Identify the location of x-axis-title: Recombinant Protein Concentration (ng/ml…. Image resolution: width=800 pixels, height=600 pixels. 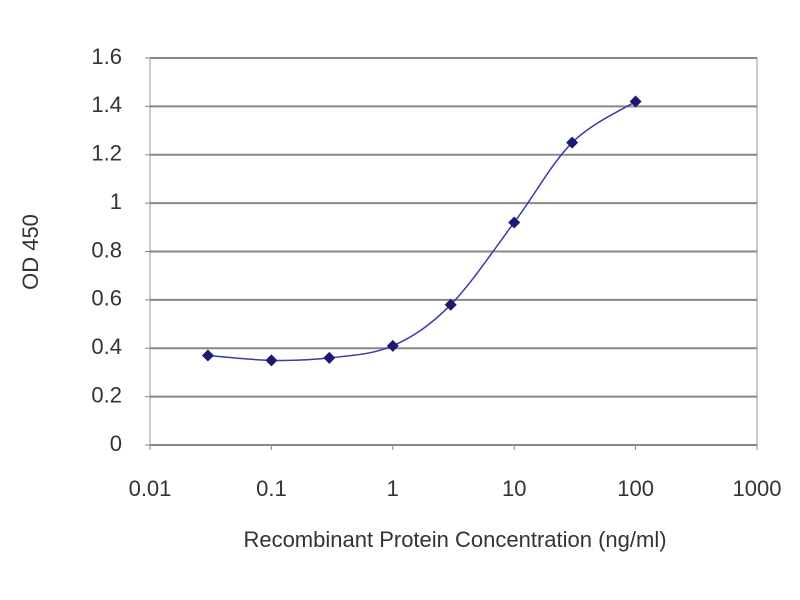
(454, 539).